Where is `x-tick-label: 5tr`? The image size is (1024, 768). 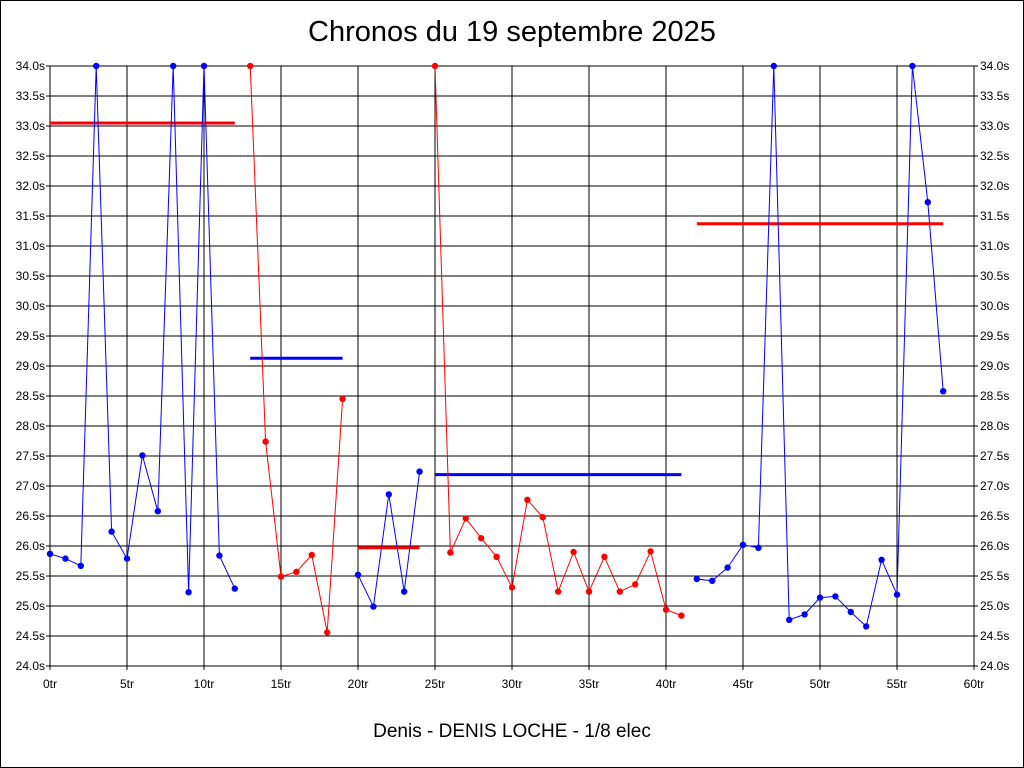
x-tick-label: 5tr is located at coordinates (127, 684).